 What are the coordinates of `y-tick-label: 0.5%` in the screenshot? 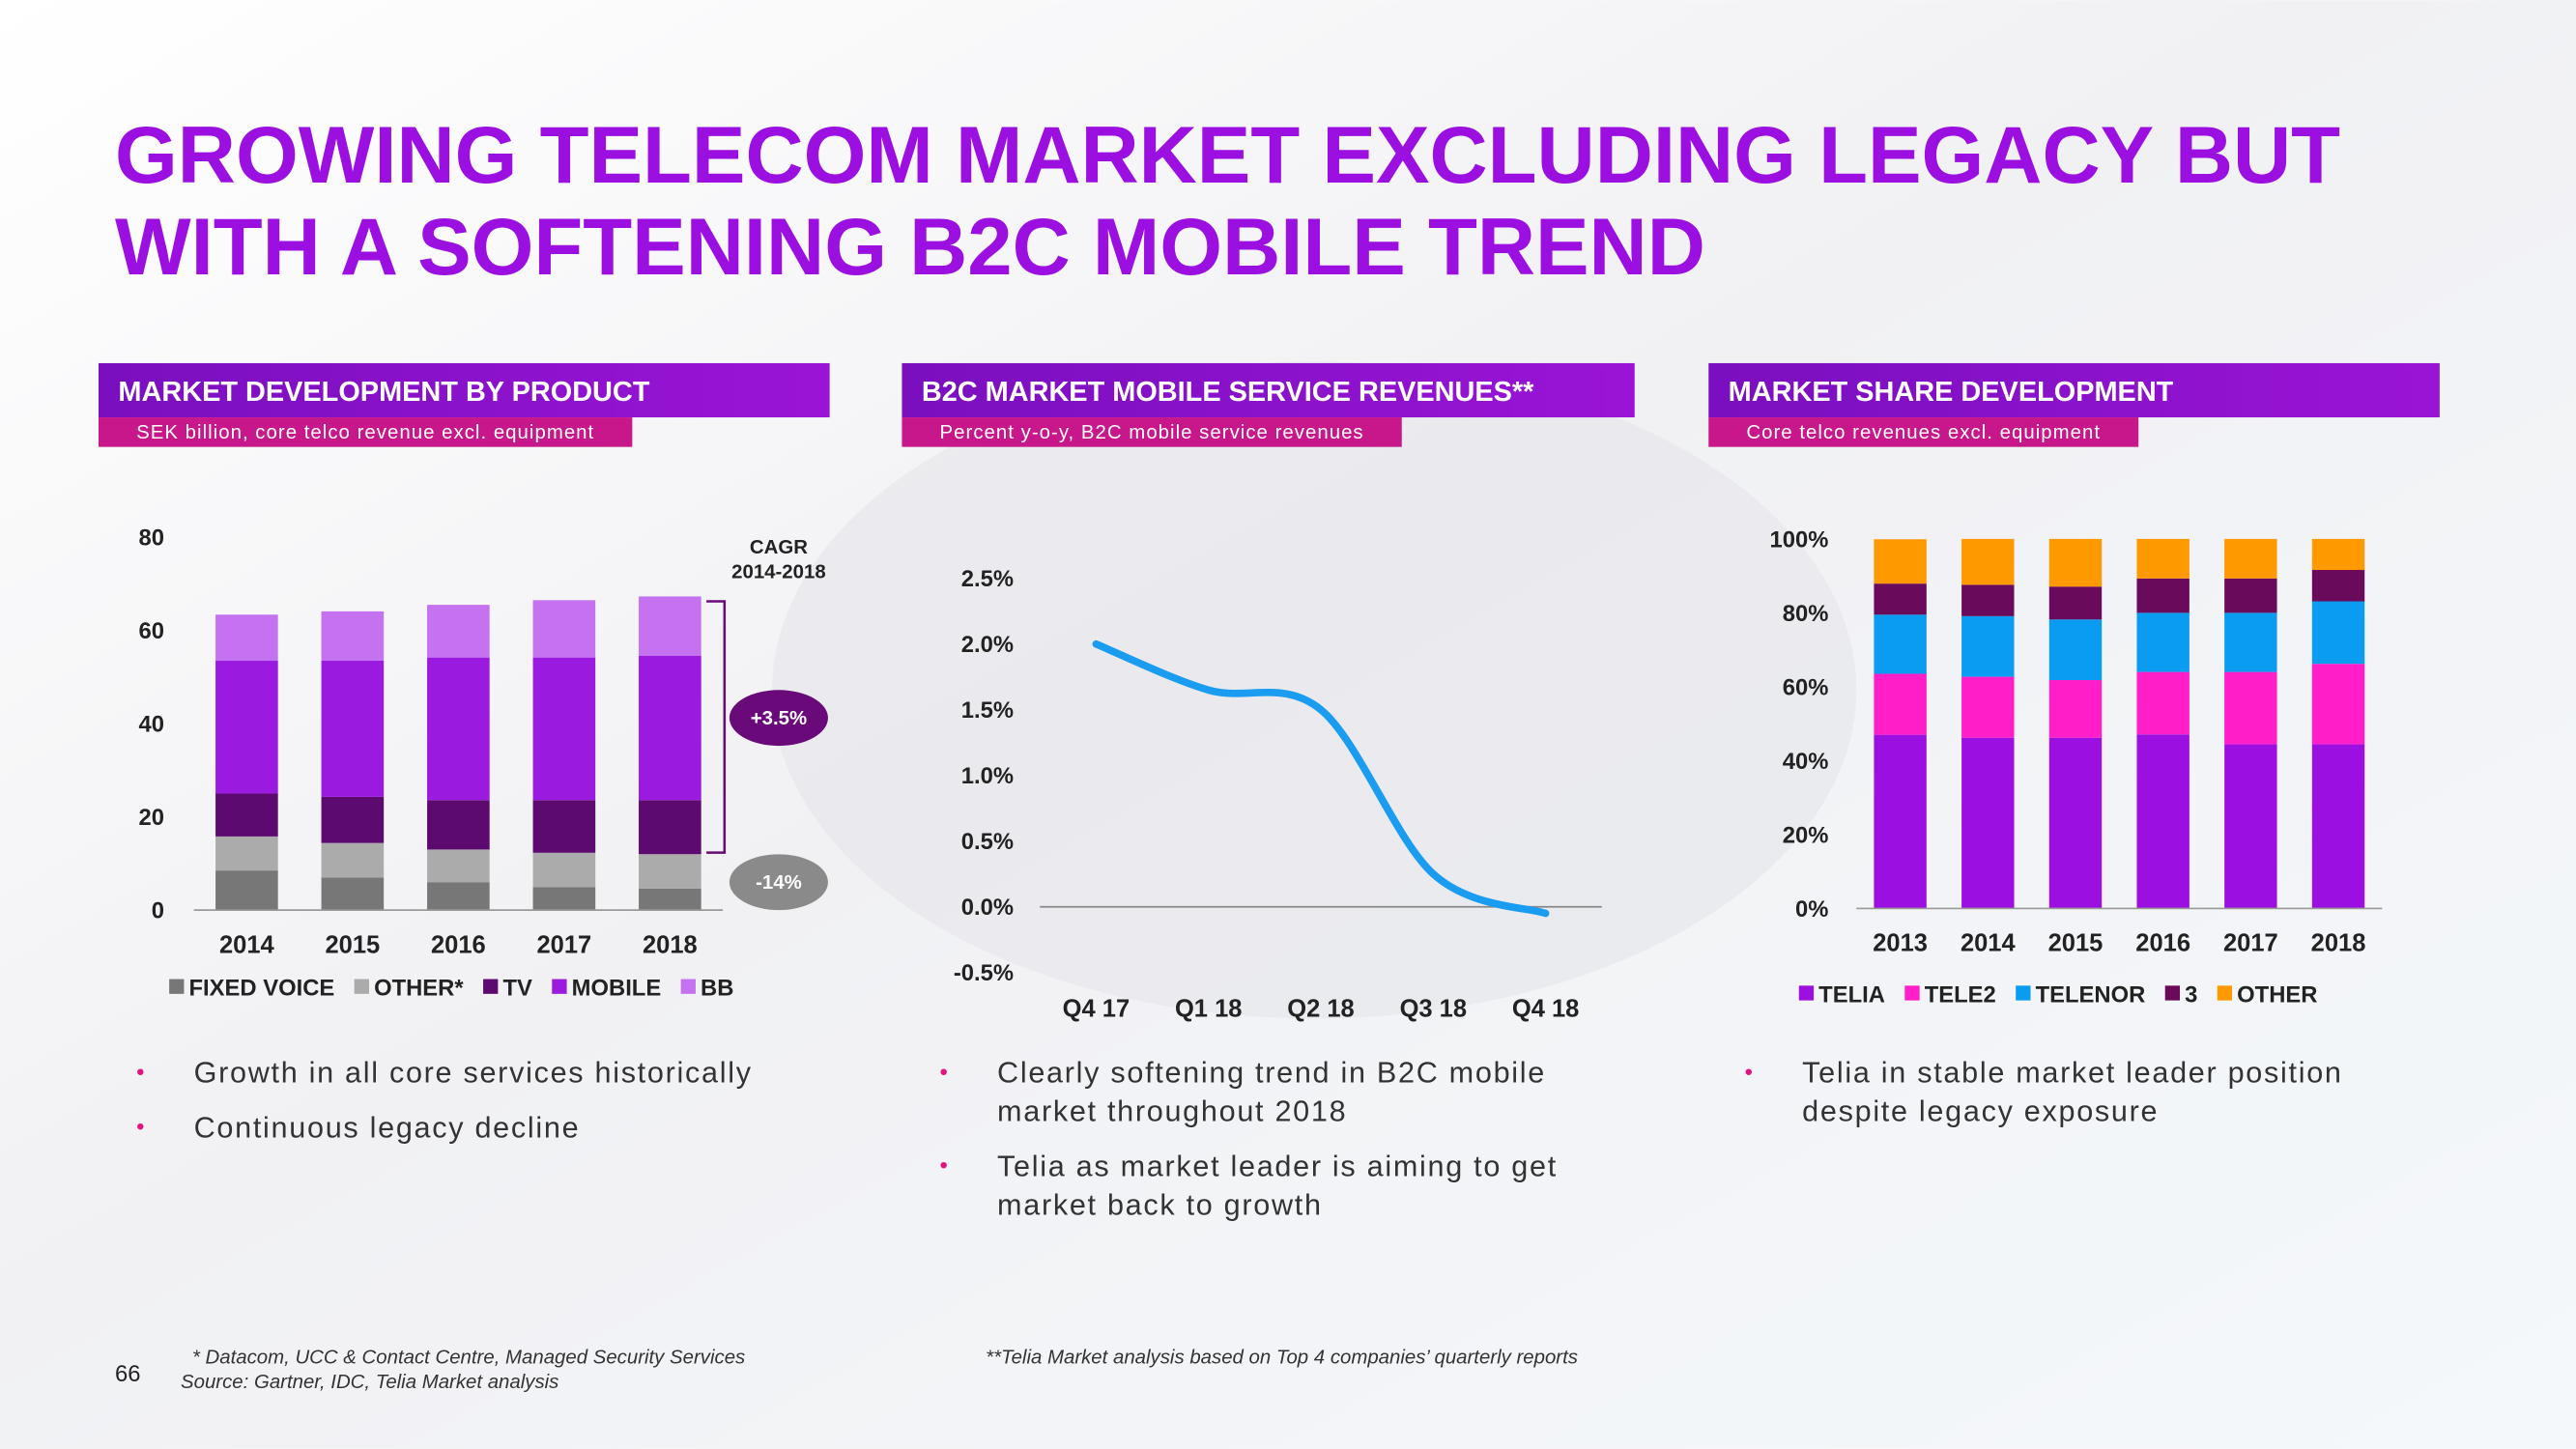 It's located at (988, 842).